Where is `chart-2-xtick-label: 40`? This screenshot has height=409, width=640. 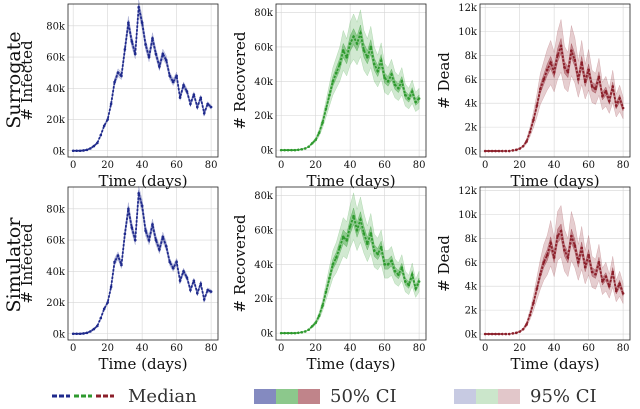 chart-2-xtick-label: 40 is located at coordinates (554, 165).